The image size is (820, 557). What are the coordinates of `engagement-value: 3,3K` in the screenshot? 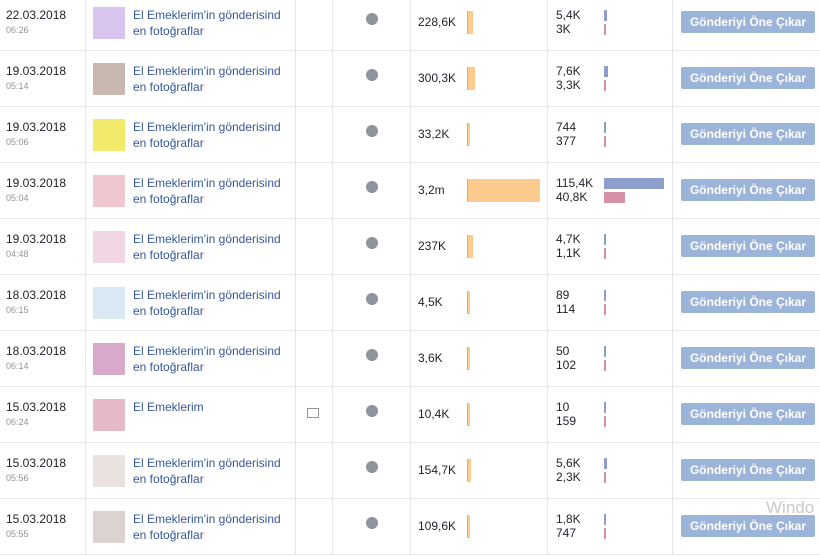 It's located at (568, 85).